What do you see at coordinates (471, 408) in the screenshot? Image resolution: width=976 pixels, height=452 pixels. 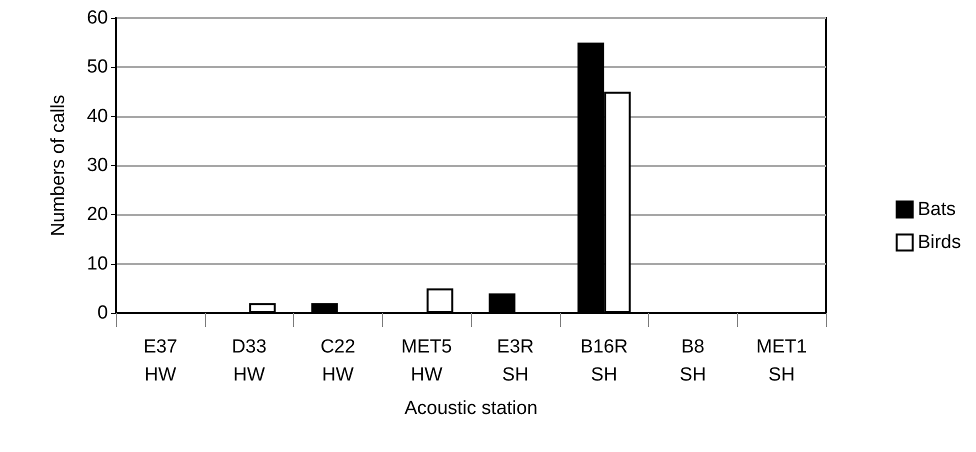 I see `x-axis-title: Acoustic station` at bounding box center [471, 408].